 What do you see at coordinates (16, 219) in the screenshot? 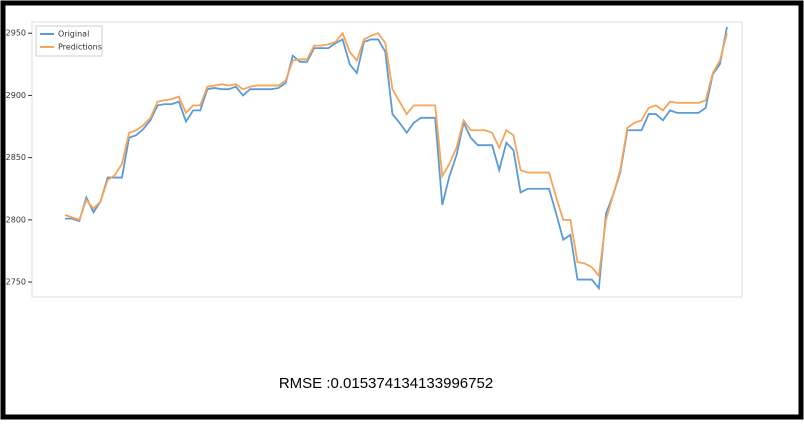
I see `y-tick-label: 2800` at bounding box center [16, 219].